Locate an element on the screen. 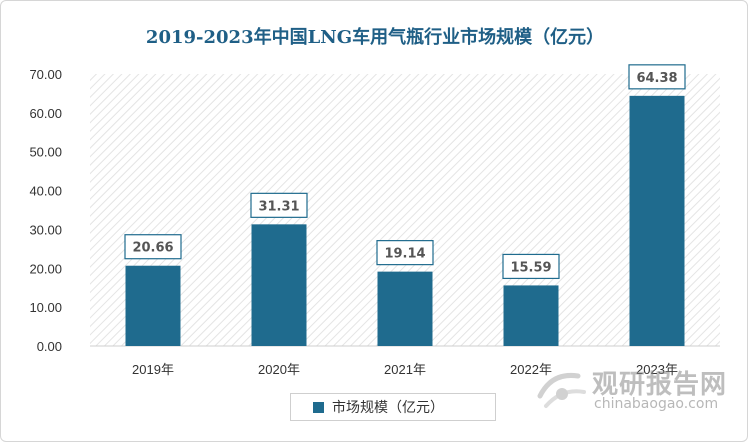 The width and height of the screenshot is (750, 444). x-tick-label: 2022年 is located at coordinates (531, 369).